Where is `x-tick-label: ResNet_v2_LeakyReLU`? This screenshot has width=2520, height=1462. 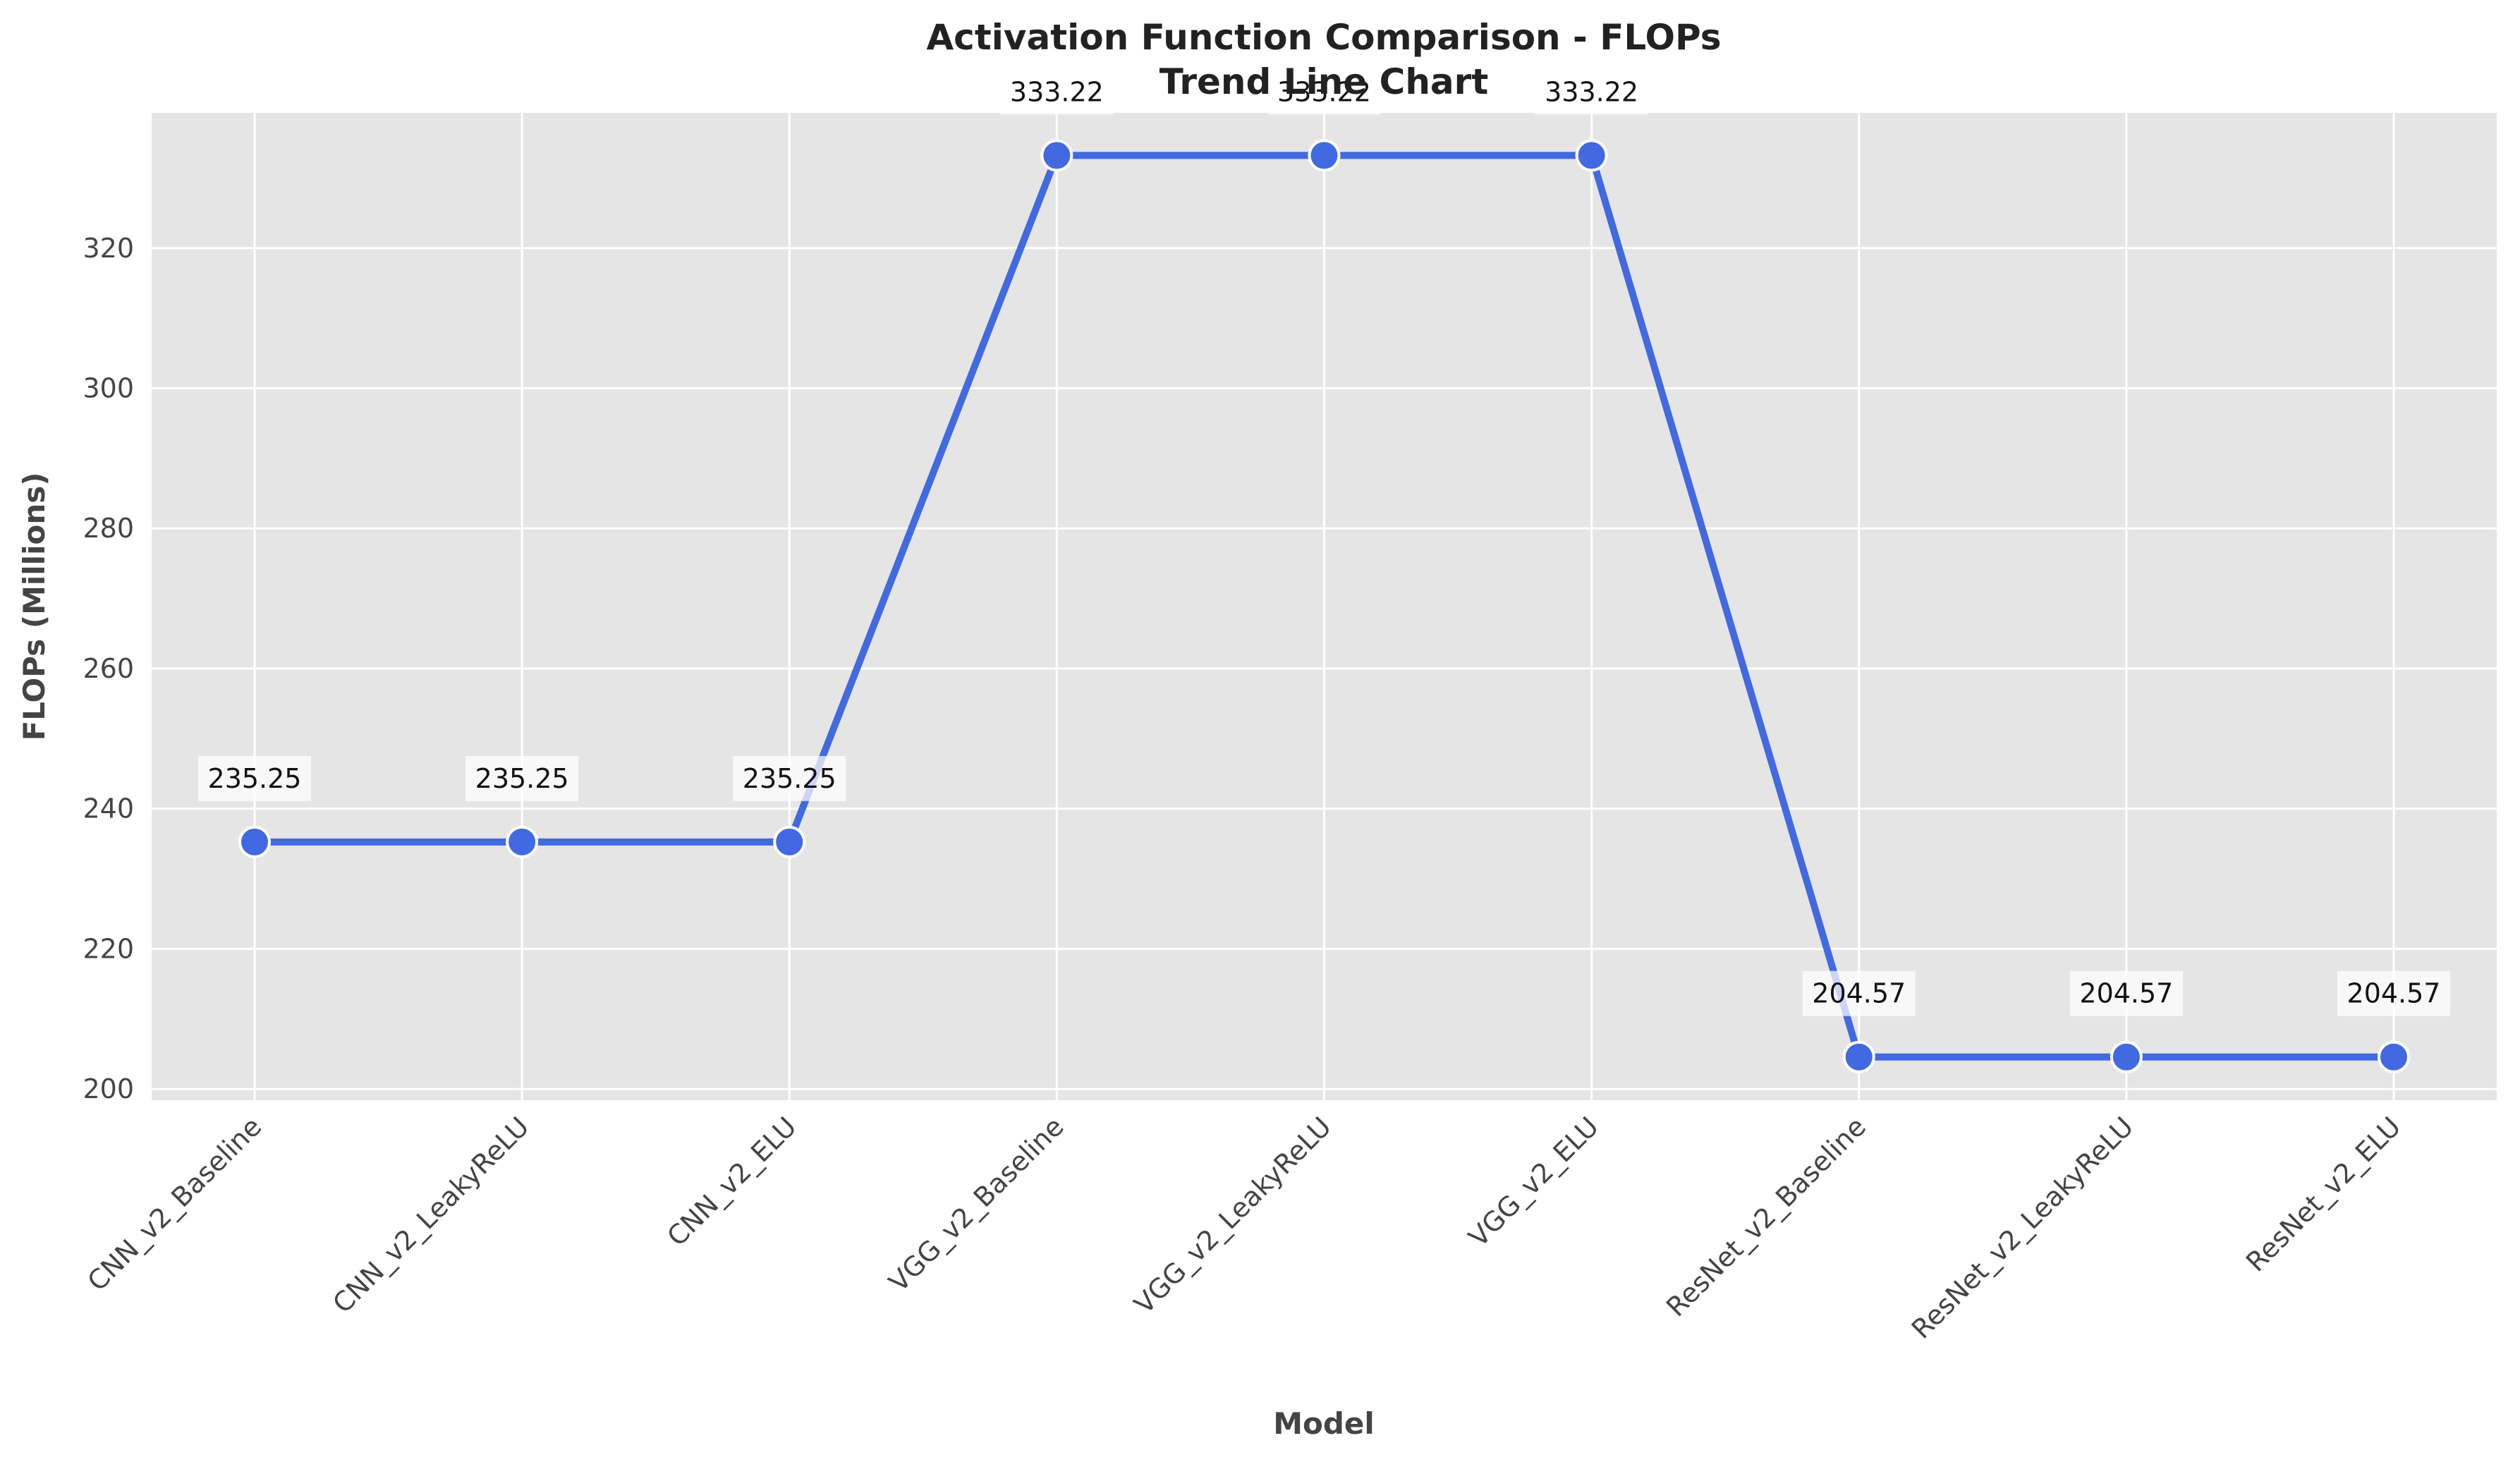 x-tick-label: ResNet_v2_LeakyReLU is located at coordinates (2022, 1227).